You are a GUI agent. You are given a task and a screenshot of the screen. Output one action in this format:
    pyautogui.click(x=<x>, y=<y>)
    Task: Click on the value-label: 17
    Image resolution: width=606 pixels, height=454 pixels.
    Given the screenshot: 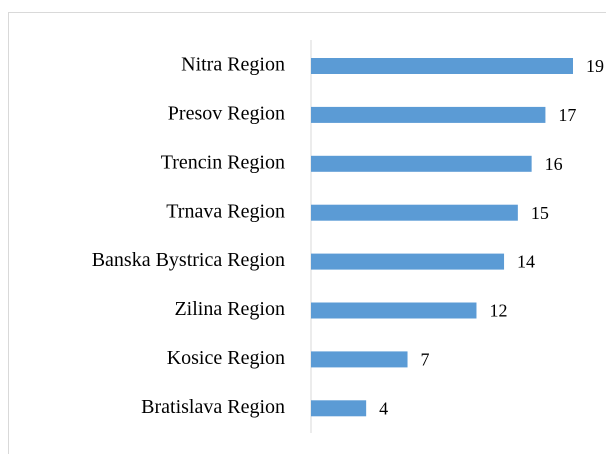 What is the action you would take?
    pyautogui.click(x=567, y=115)
    